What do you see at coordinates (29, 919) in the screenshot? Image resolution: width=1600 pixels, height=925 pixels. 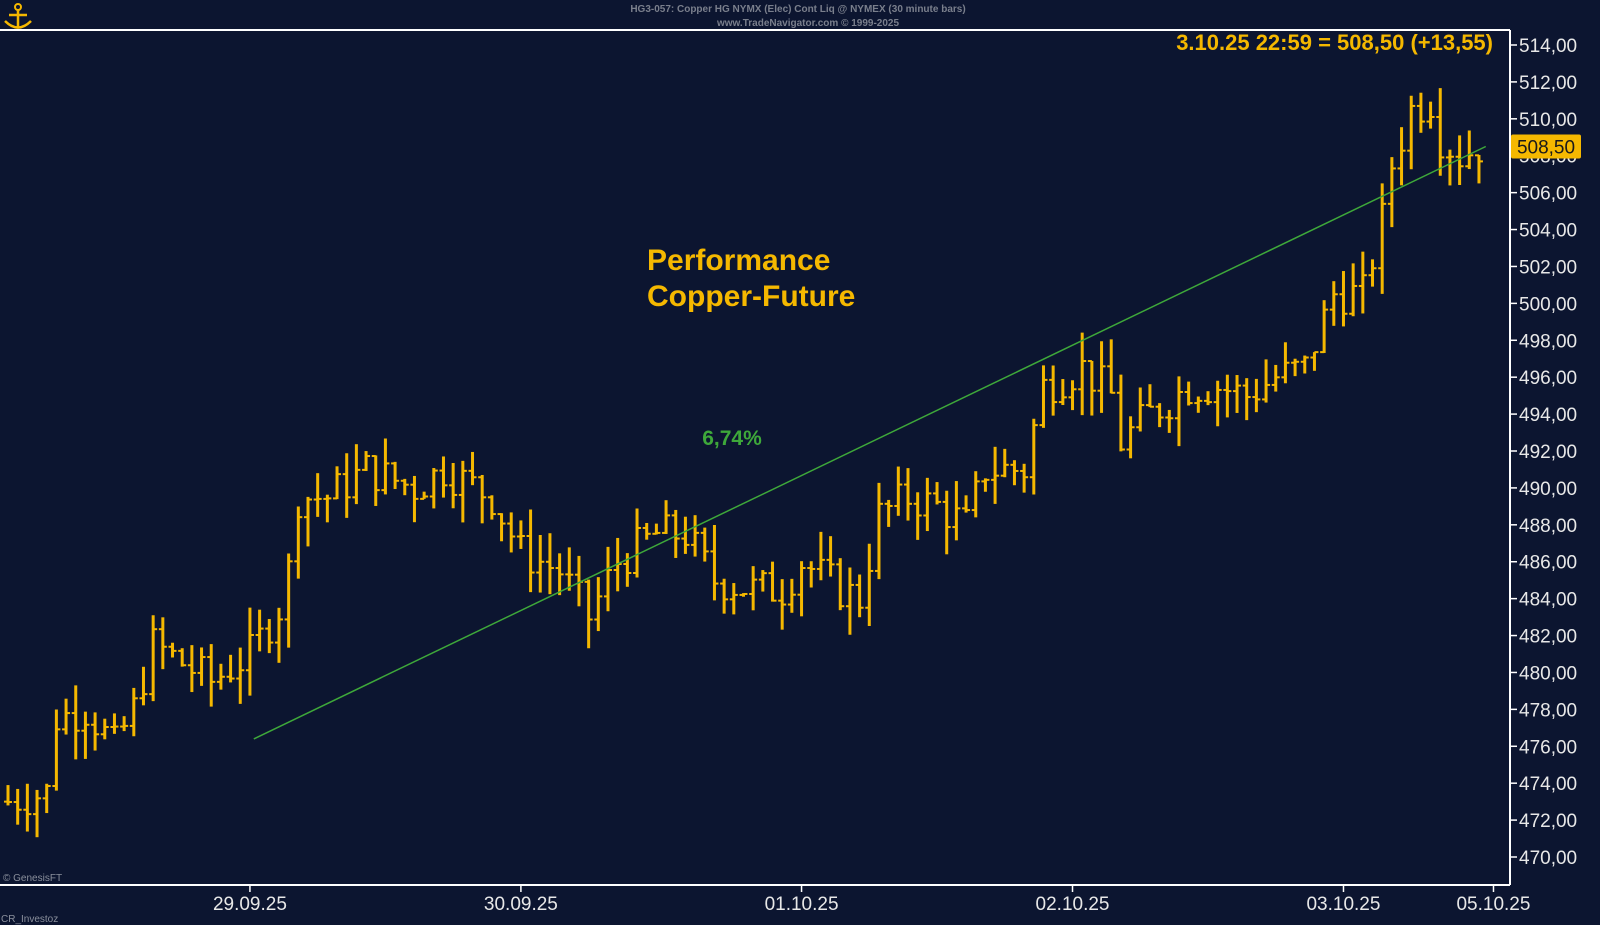 I see `credit-cr-investoz: CR_Investoz` at bounding box center [29, 919].